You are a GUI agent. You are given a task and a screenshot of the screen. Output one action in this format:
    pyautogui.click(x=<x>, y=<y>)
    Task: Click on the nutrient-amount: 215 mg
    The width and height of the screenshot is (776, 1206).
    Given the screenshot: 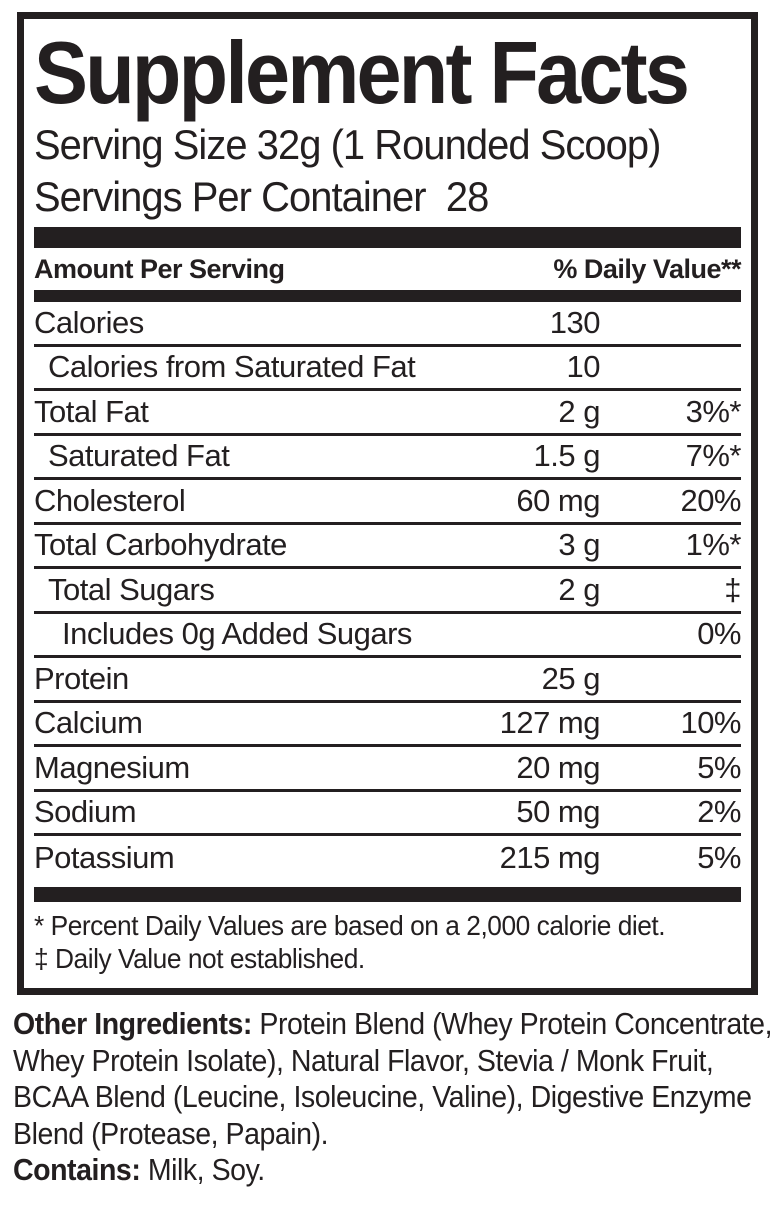 What is the action you would take?
    pyautogui.click(x=550, y=858)
    